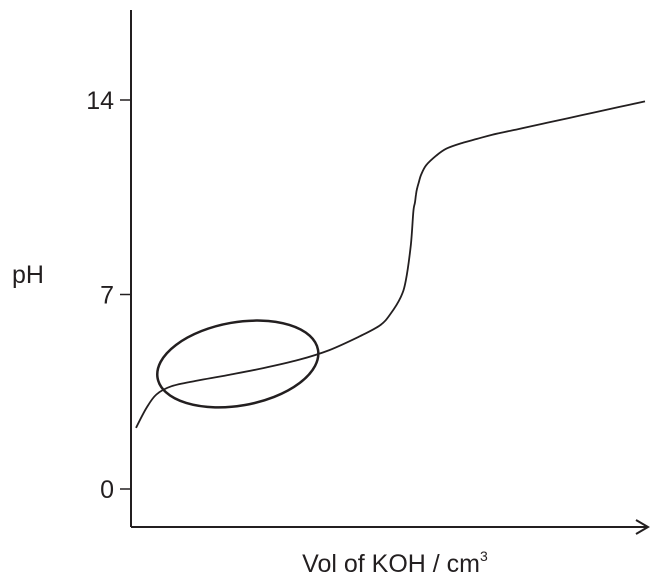 Image resolution: width=650 pixels, height=579 pixels. Describe the element at coordinates (28, 275) in the screenshot. I see `y-axis-title: pH` at that location.